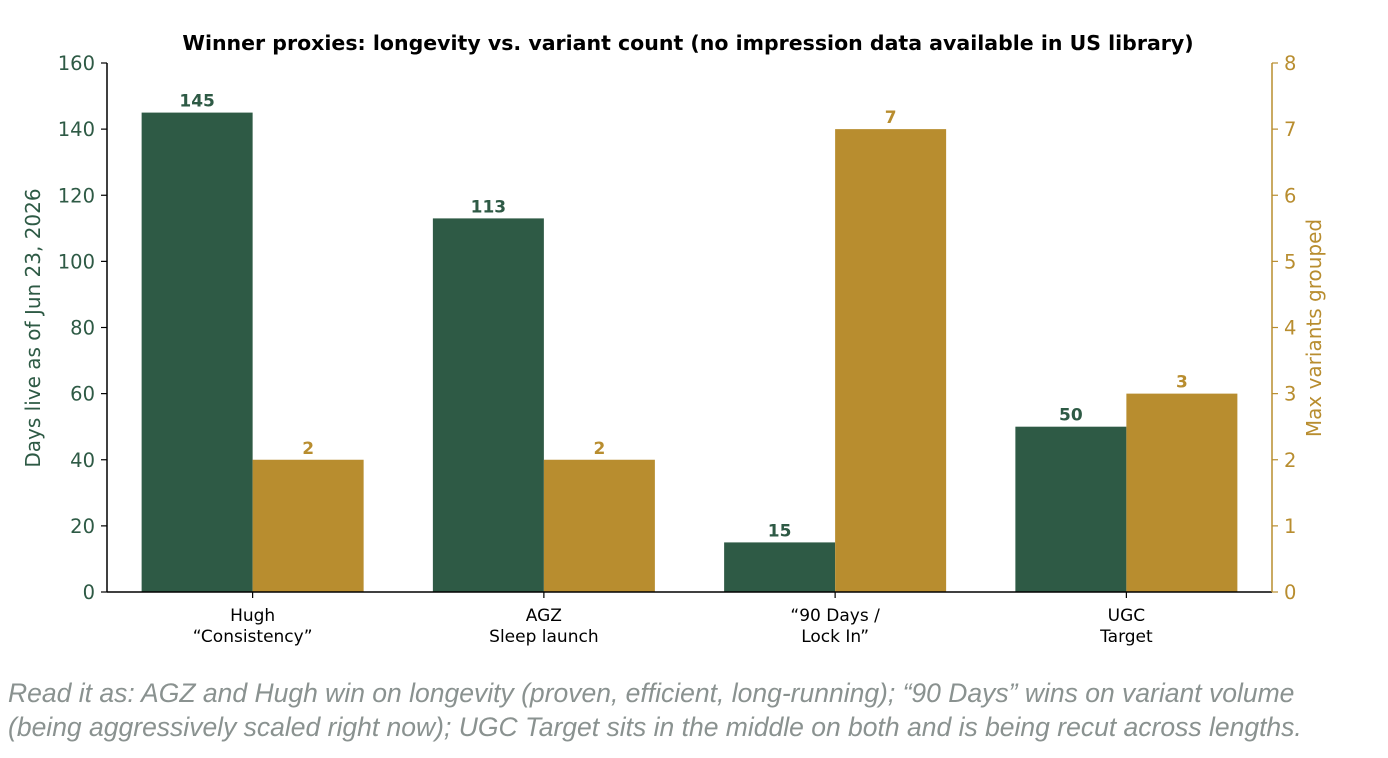  What do you see at coordinates (89, 592) in the screenshot?
I see `y-axis-left-tick-label: 0` at bounding box center [89, 592].